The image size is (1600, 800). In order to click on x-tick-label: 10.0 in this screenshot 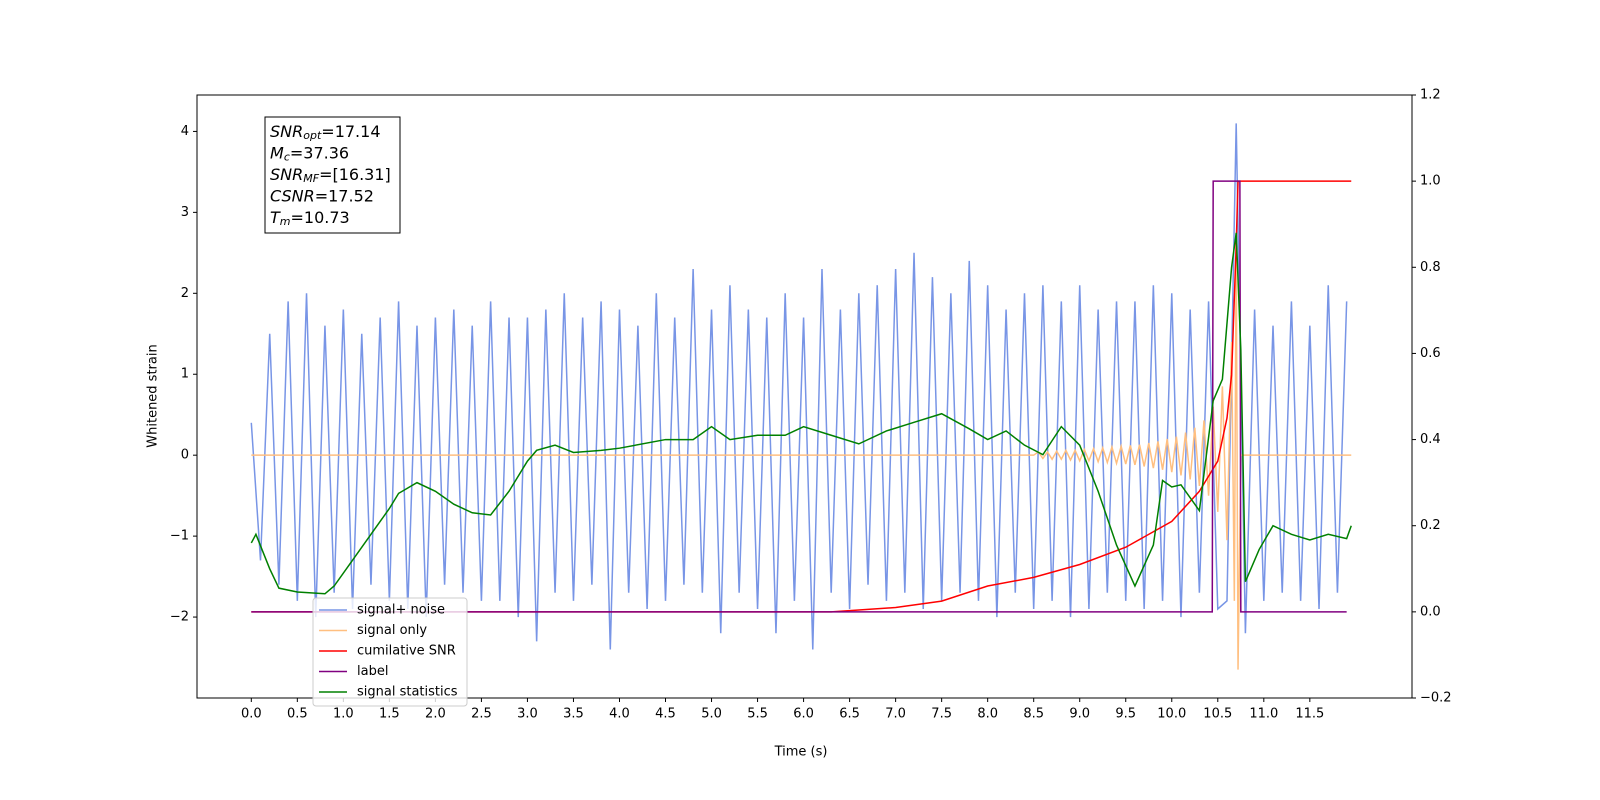, I will do `click(1171, 714)`.